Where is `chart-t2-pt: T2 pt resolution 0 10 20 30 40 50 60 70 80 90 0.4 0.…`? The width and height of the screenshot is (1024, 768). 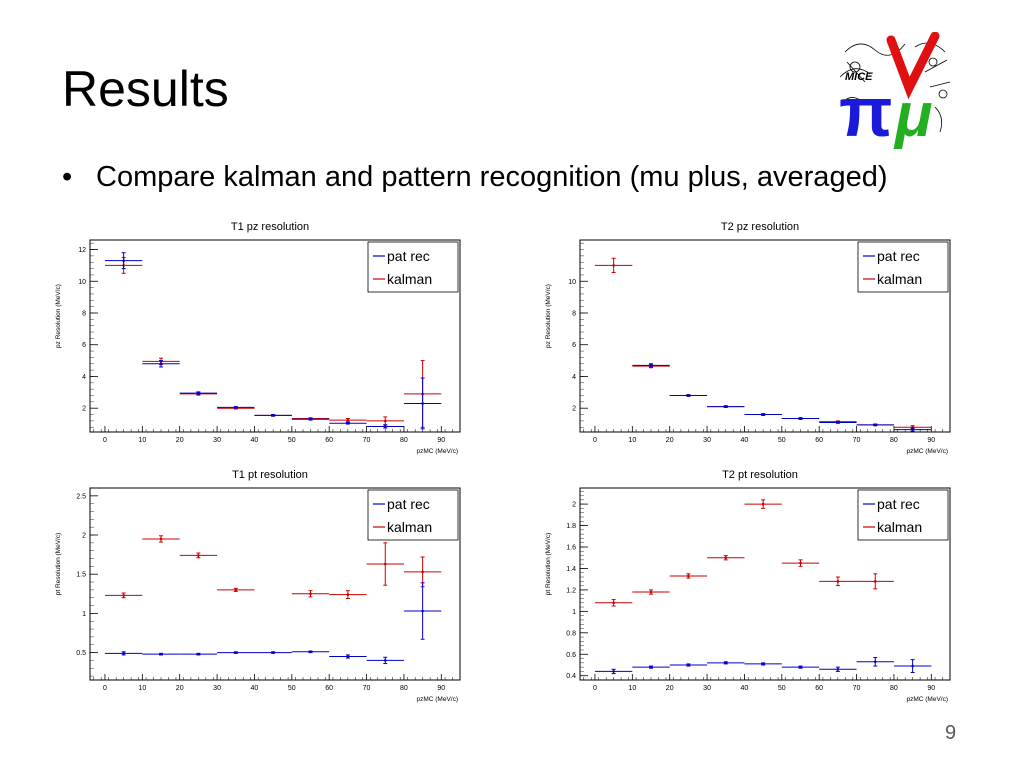
chart-t2-pt: T2 pt resolution 0 10 20 30 40 50 60 70 80 90 0.4 0.… is located at coordinates (748, 586).